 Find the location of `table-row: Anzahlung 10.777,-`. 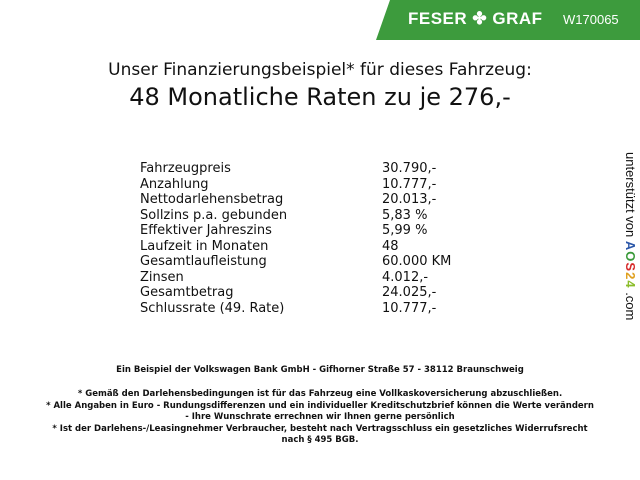

table-row: Anzahlung 10.777,- is located at coordinates (310, 185).